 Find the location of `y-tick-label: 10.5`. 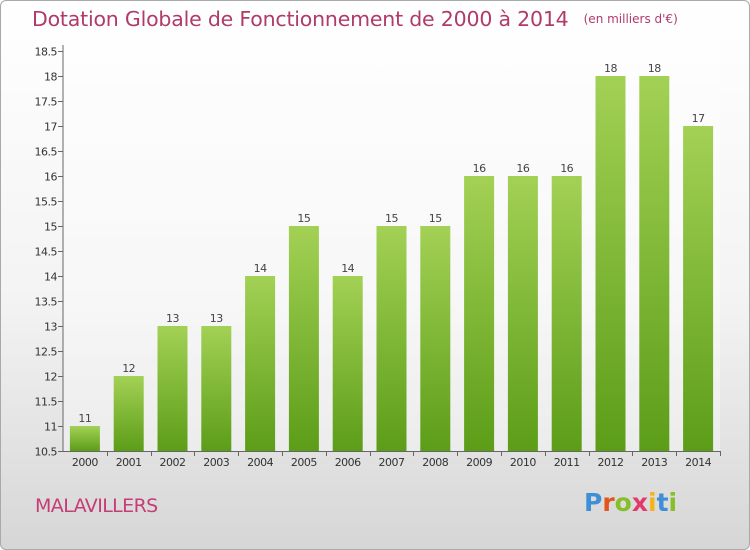

y-tick-label: 10.5 is located at coordinates (46, 452).